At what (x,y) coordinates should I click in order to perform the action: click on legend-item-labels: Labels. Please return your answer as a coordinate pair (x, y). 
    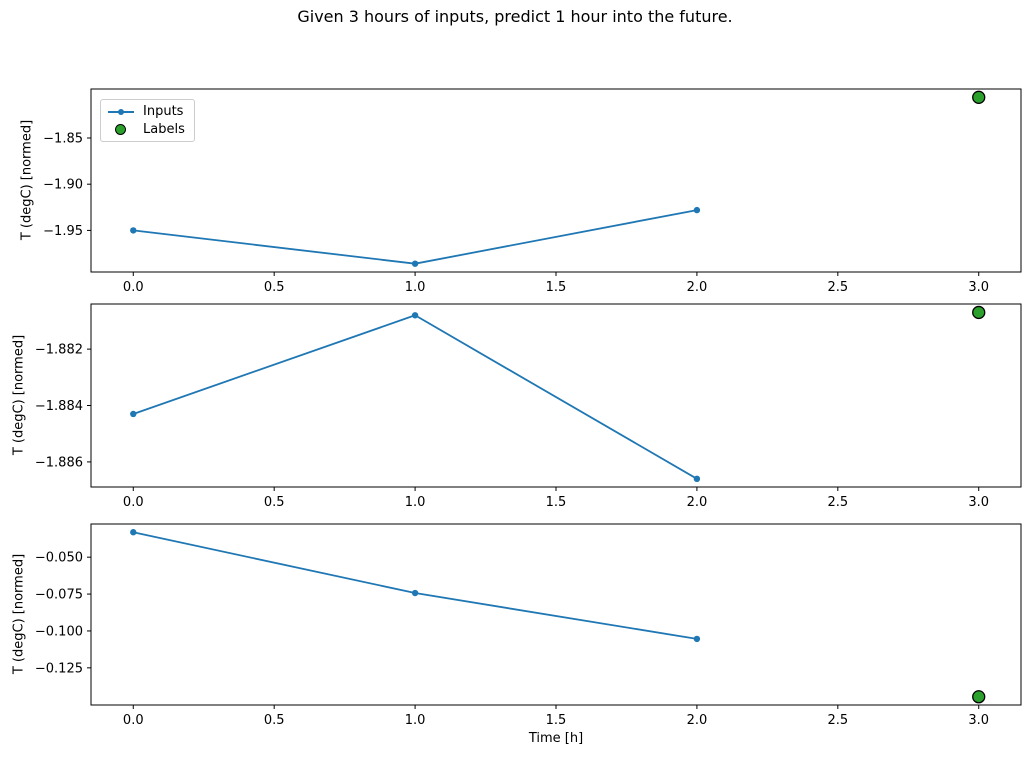
    Looking at the image, I should click on (146, 129).